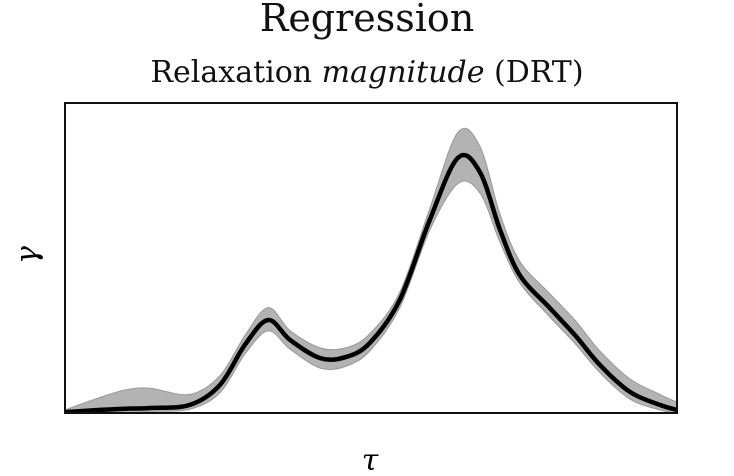  Describe the element at coordinates (403, 72) in the screenshot. I see `subtitle-emphasis: magnitude` at that location.